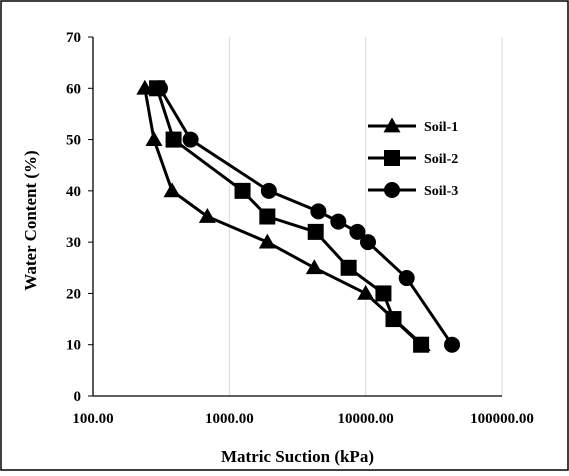  What do you see at coordinates (30, 220) in the screenshot?
I see `y-axis-title: Water Content (%)` at bounding box center [30, 220].